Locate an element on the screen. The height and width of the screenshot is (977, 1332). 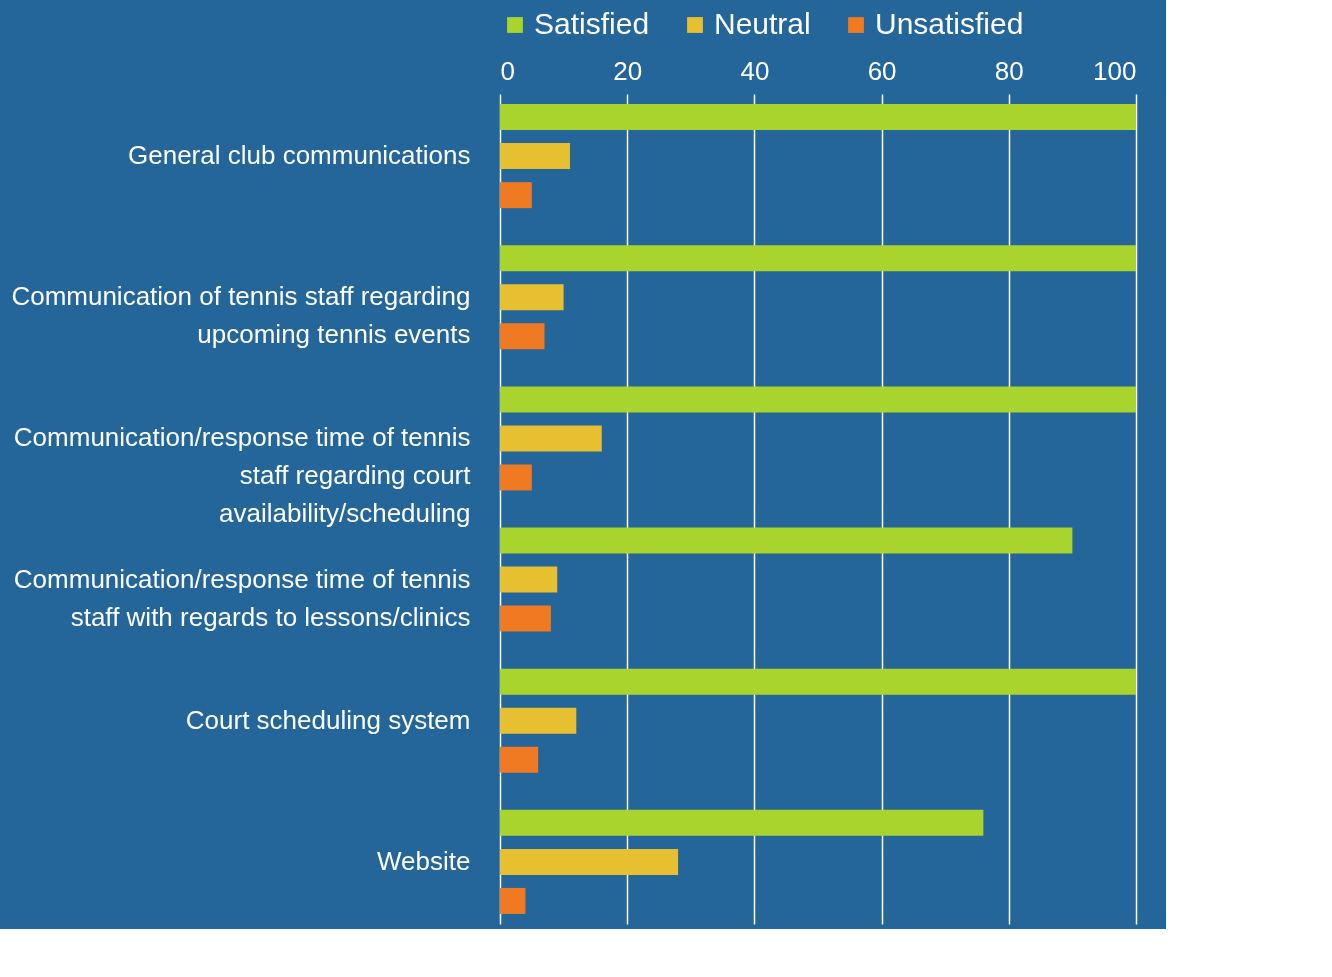
legend-label: Satisfied is located at coordinates (592, 23).